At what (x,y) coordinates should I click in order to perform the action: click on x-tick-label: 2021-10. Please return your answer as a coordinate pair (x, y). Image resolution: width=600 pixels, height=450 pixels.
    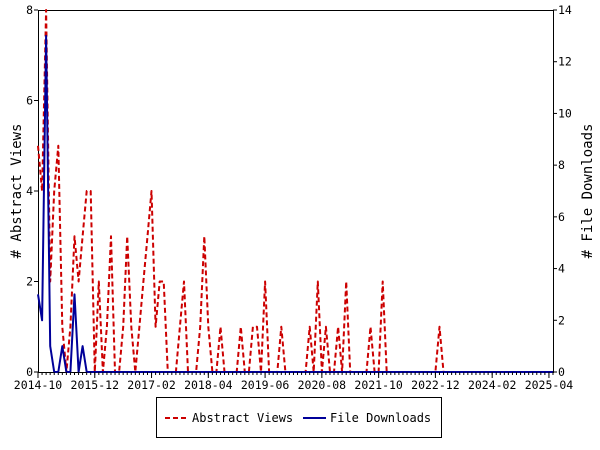
    Looking at the image, I should click on (378, 385).